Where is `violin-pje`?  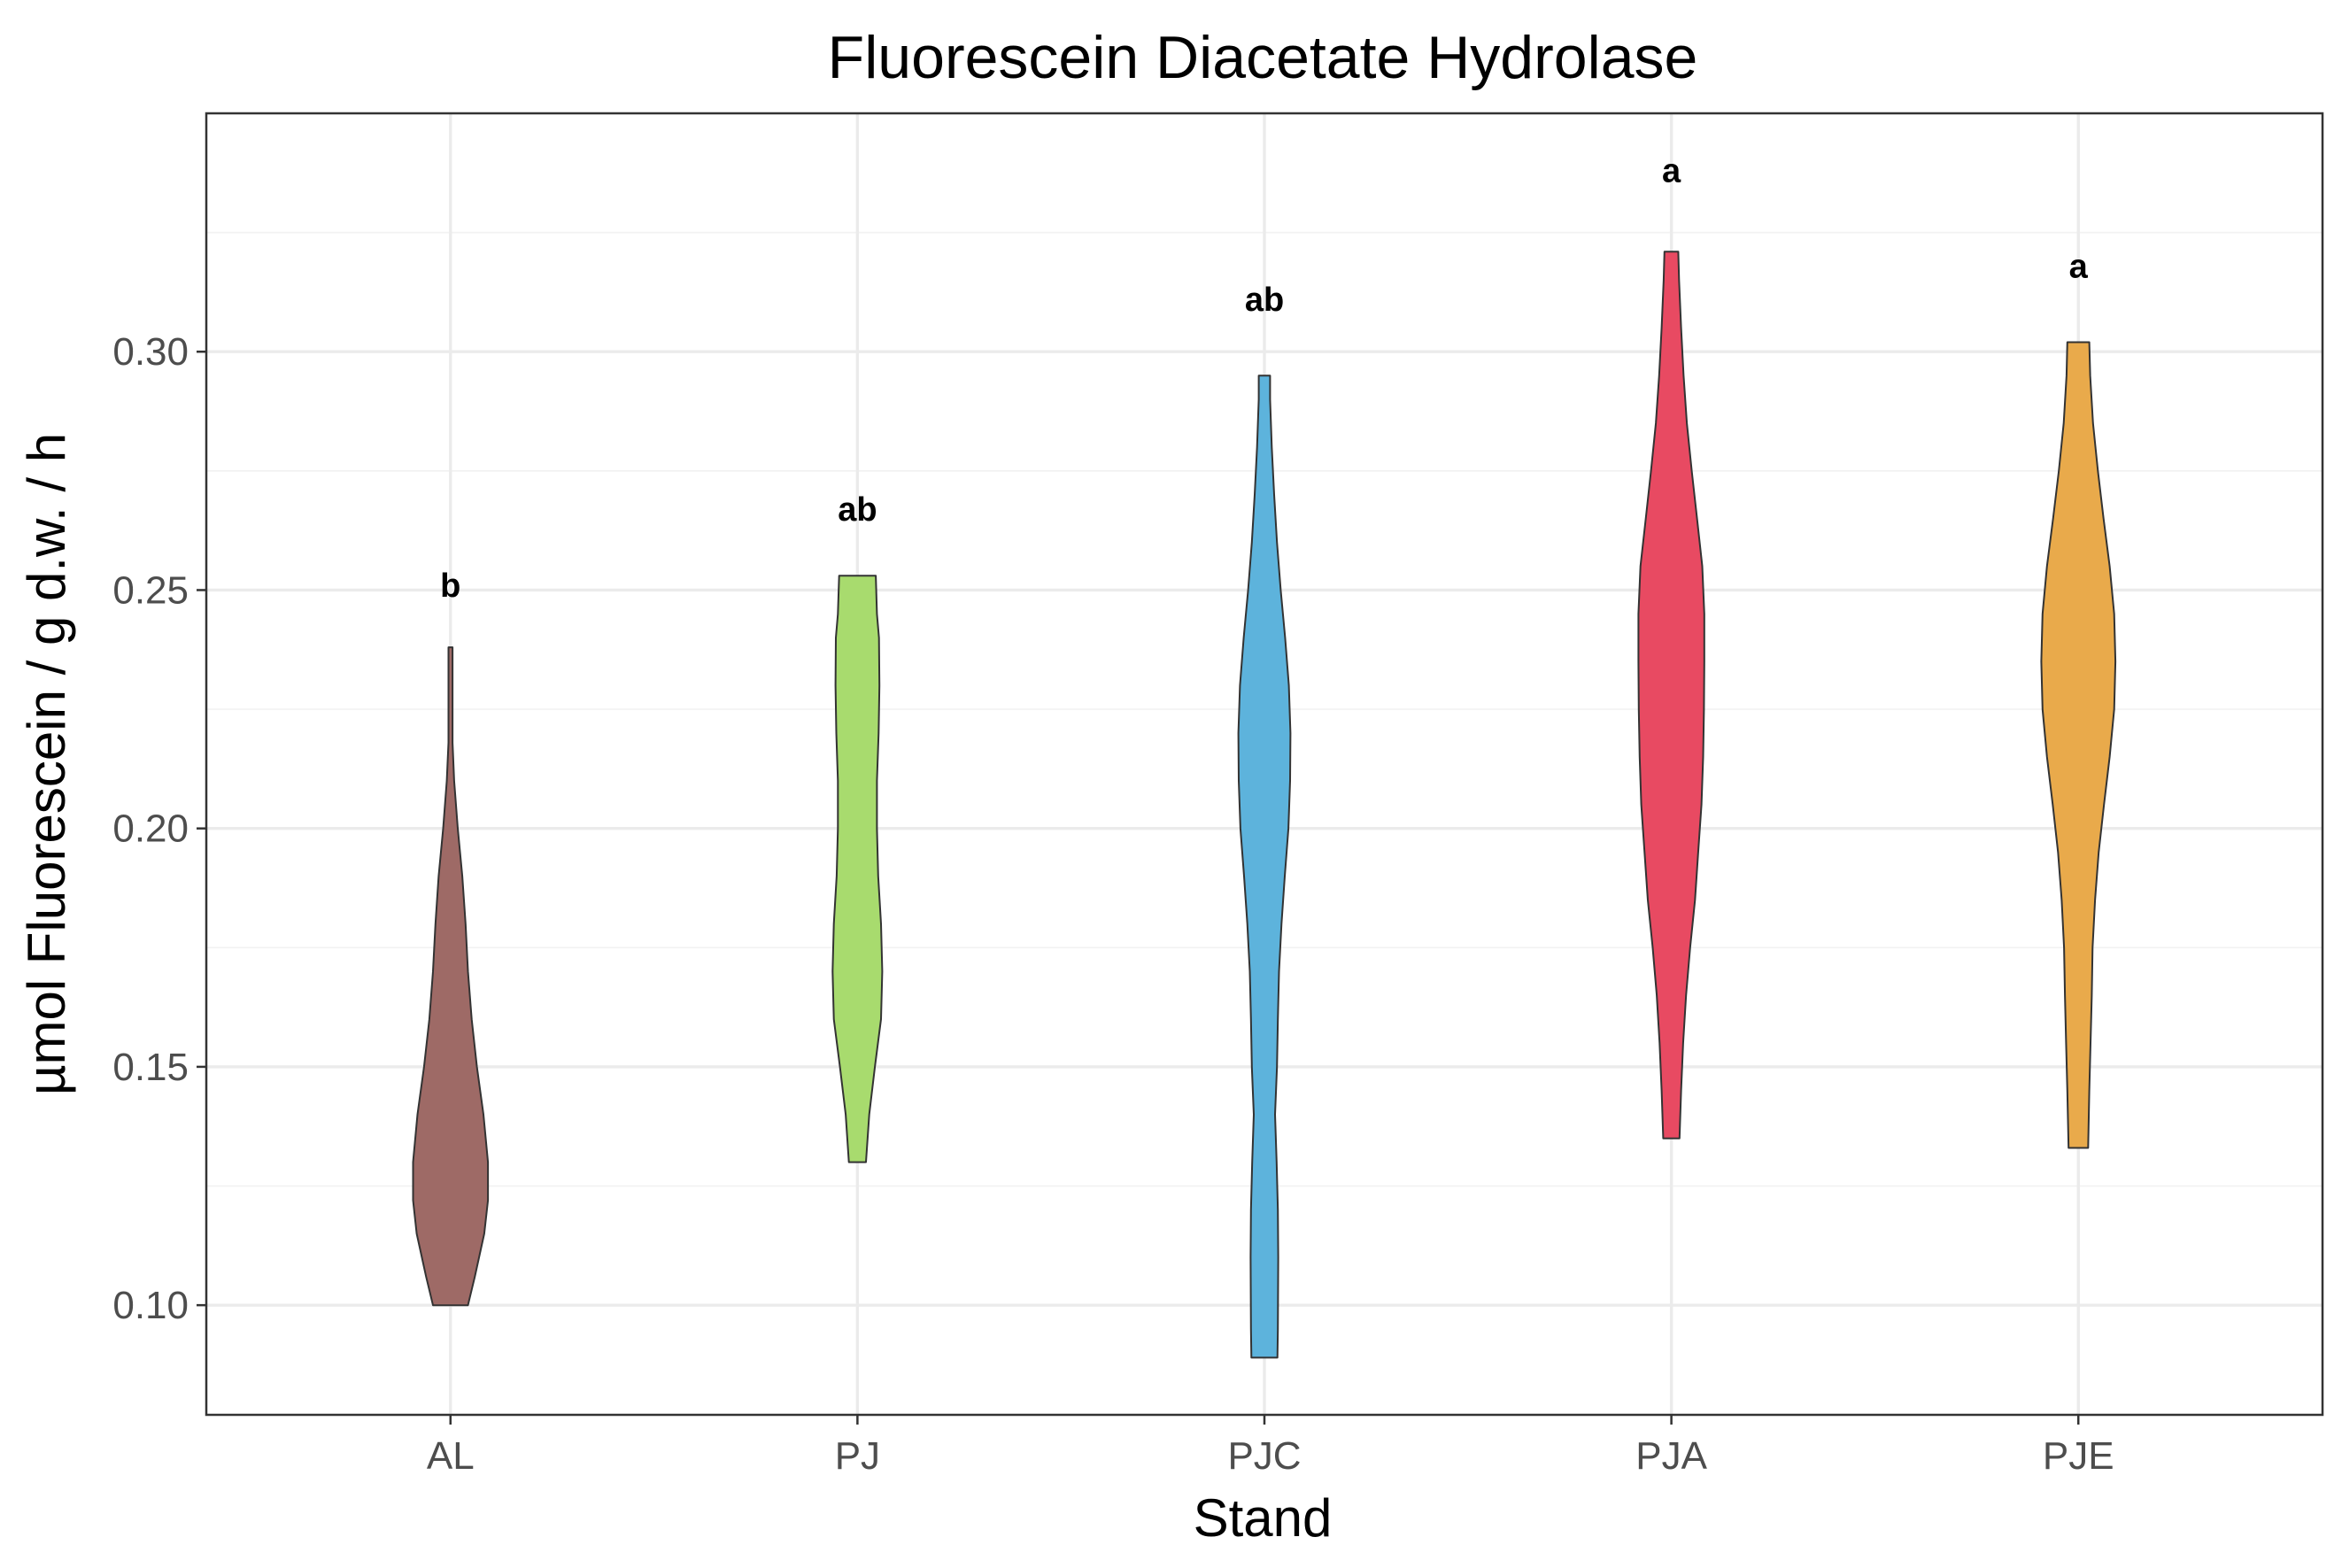 violin-pje is located at coordinates (2078, 745).